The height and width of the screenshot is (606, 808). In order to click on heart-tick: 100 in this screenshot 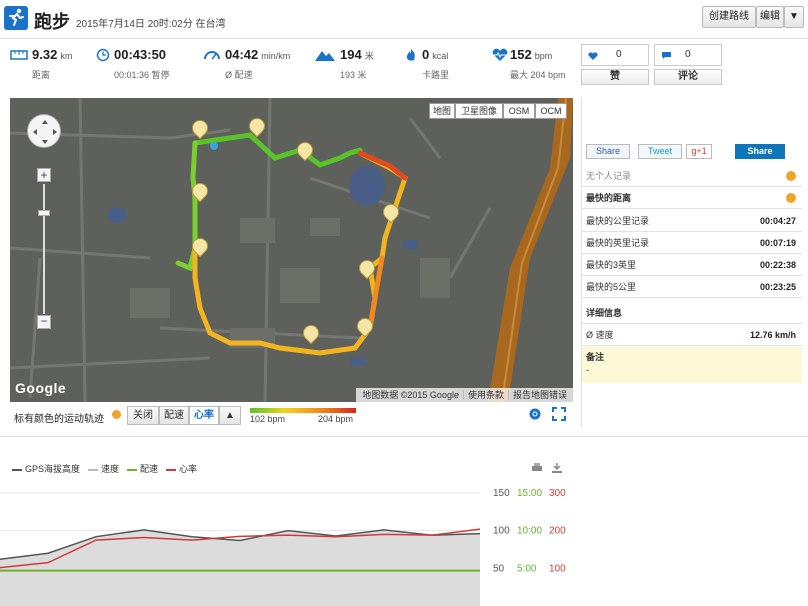, I will do `click(557, 568)`.